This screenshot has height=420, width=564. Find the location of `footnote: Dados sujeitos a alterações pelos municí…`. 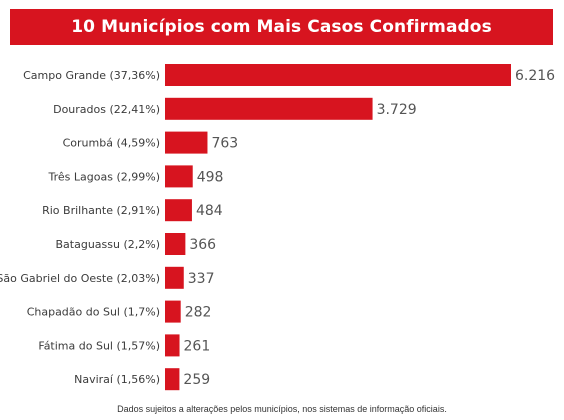

footnote: Dados sujeitos a alterações pelos municí… is located at coordinates (282, 409).